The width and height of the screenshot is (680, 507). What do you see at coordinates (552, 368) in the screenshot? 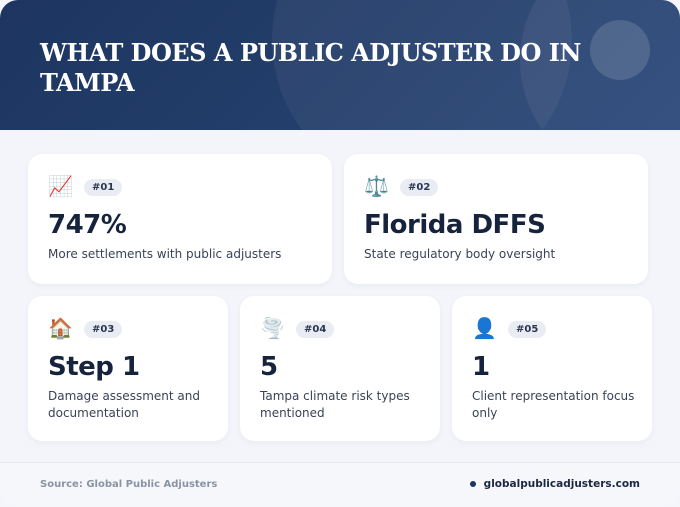
I see `stat-card-5: 👤 #05 1 Client representation focus only` at bounding box center [552, 368].